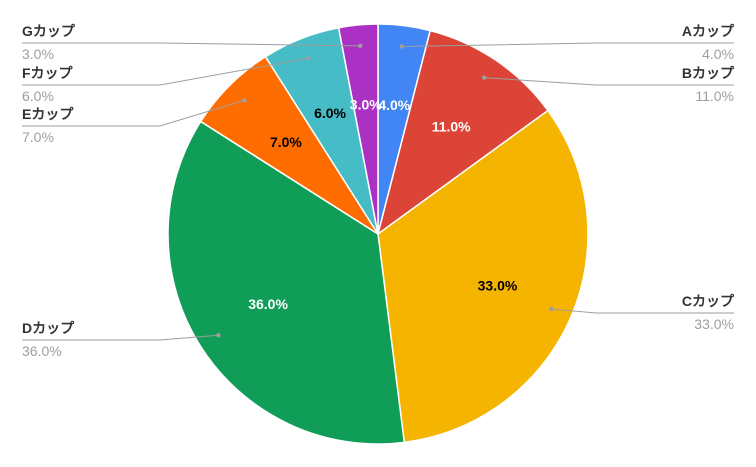  I want to click on callout-name-g-cup: Gカップ, so click(49, 31).